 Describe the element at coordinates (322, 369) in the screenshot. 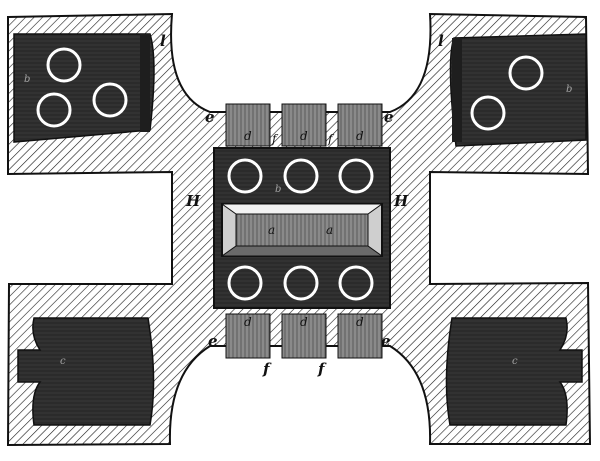

I see `label-f-bottom-2: f` at that location.